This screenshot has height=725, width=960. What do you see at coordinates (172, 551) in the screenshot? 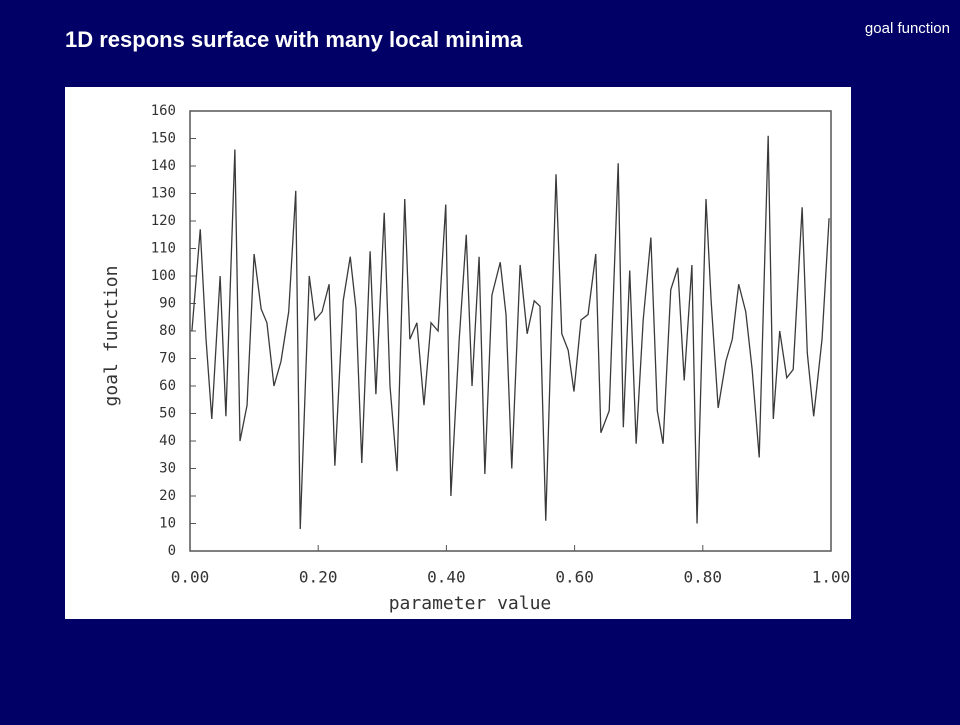
I see `y-tick-label: 0` at bounding box center [172, 551].